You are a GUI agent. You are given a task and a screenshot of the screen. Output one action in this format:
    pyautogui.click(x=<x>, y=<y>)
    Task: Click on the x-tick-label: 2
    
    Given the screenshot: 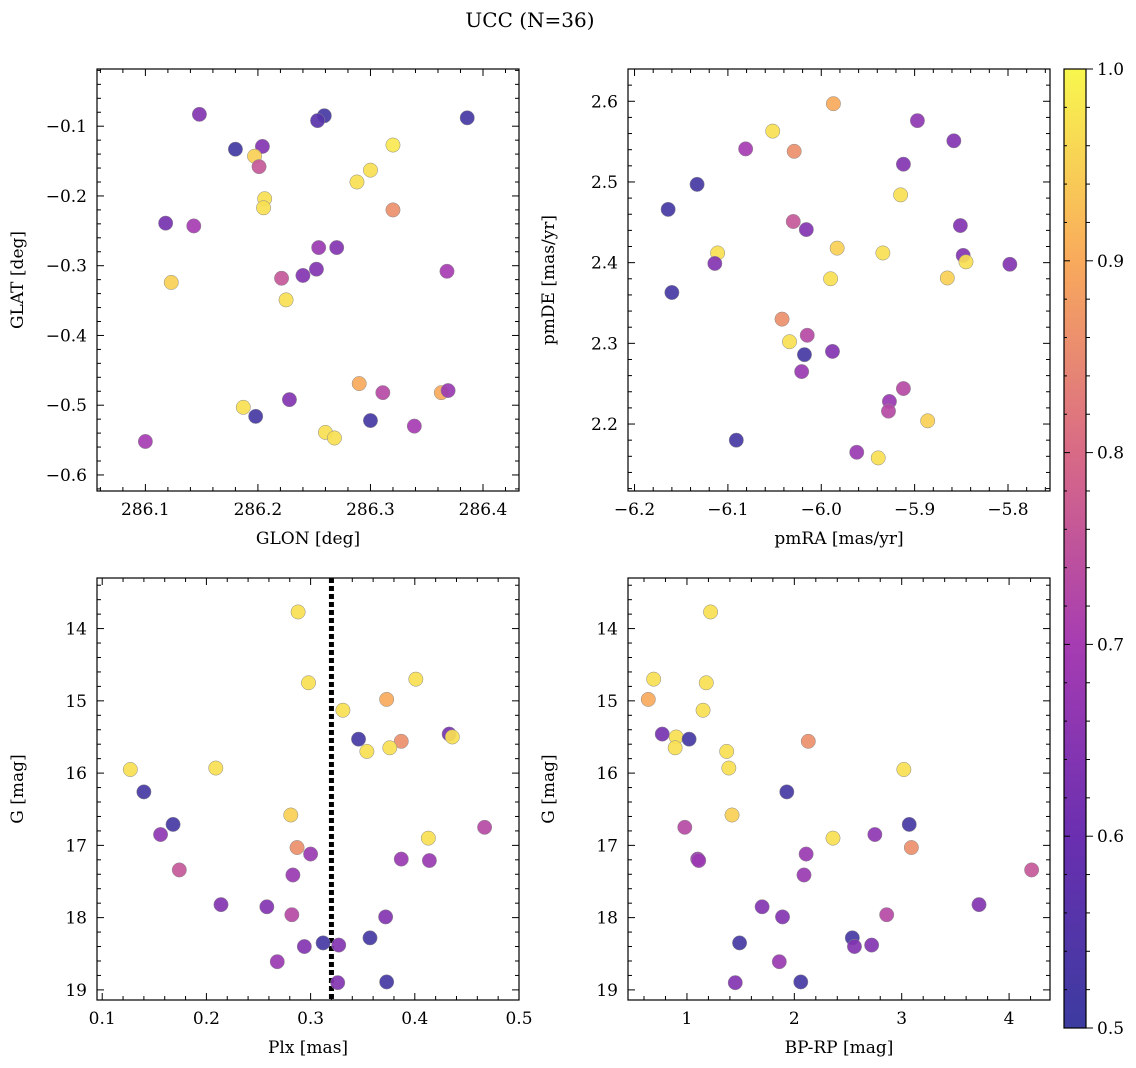 What is the action you would take?
    pyautogui.click(x=794, y=1019)
    